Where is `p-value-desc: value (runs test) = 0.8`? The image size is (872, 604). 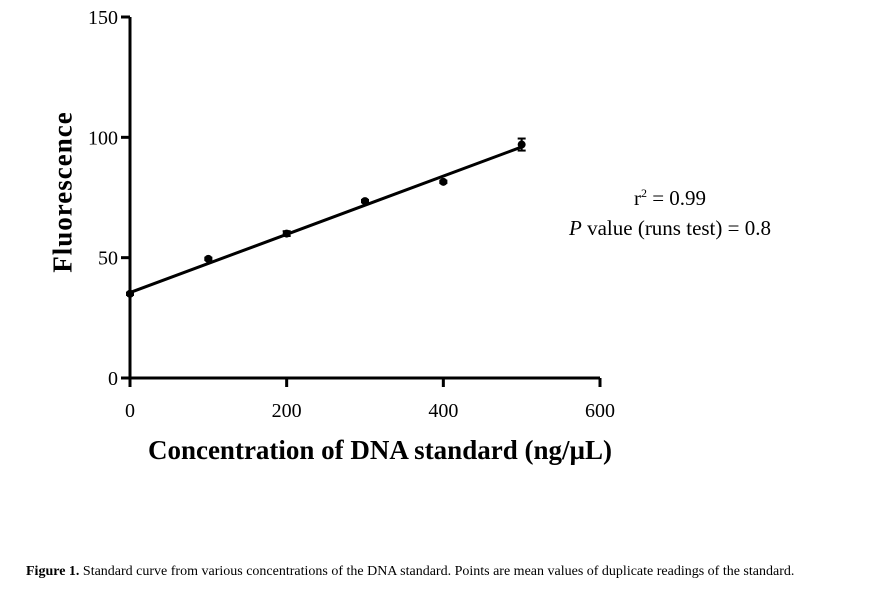 p-value-desc: value (runs test) = 0.8 is located at coordinates (676, 228).